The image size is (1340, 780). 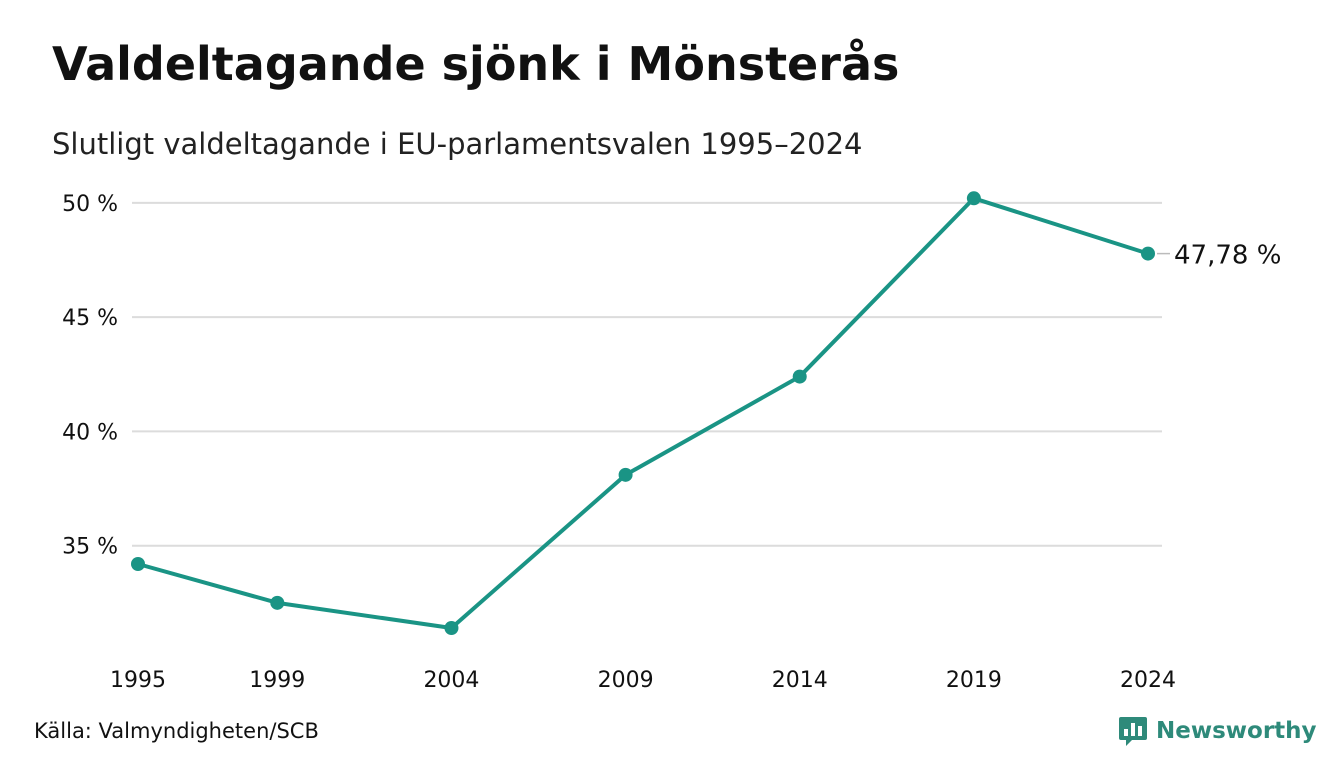 What do you see at coordinates (1148, 680) in the screenshot?
I see `x-tick-label: 2024` at bounding box center [1148, 680].